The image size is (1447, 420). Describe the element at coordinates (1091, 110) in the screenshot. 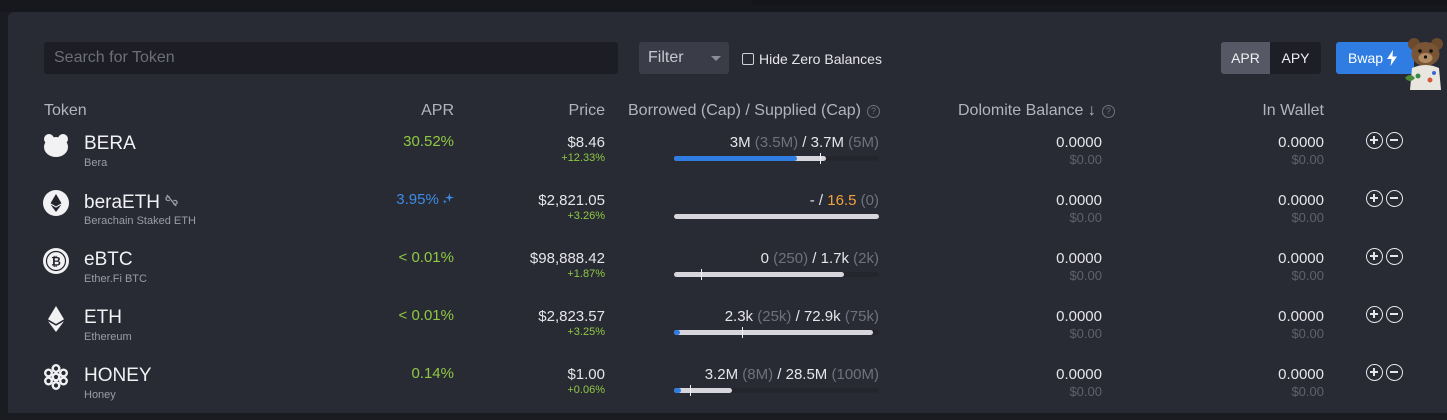

I see `sort-arrow-icon: ↓` at that location.